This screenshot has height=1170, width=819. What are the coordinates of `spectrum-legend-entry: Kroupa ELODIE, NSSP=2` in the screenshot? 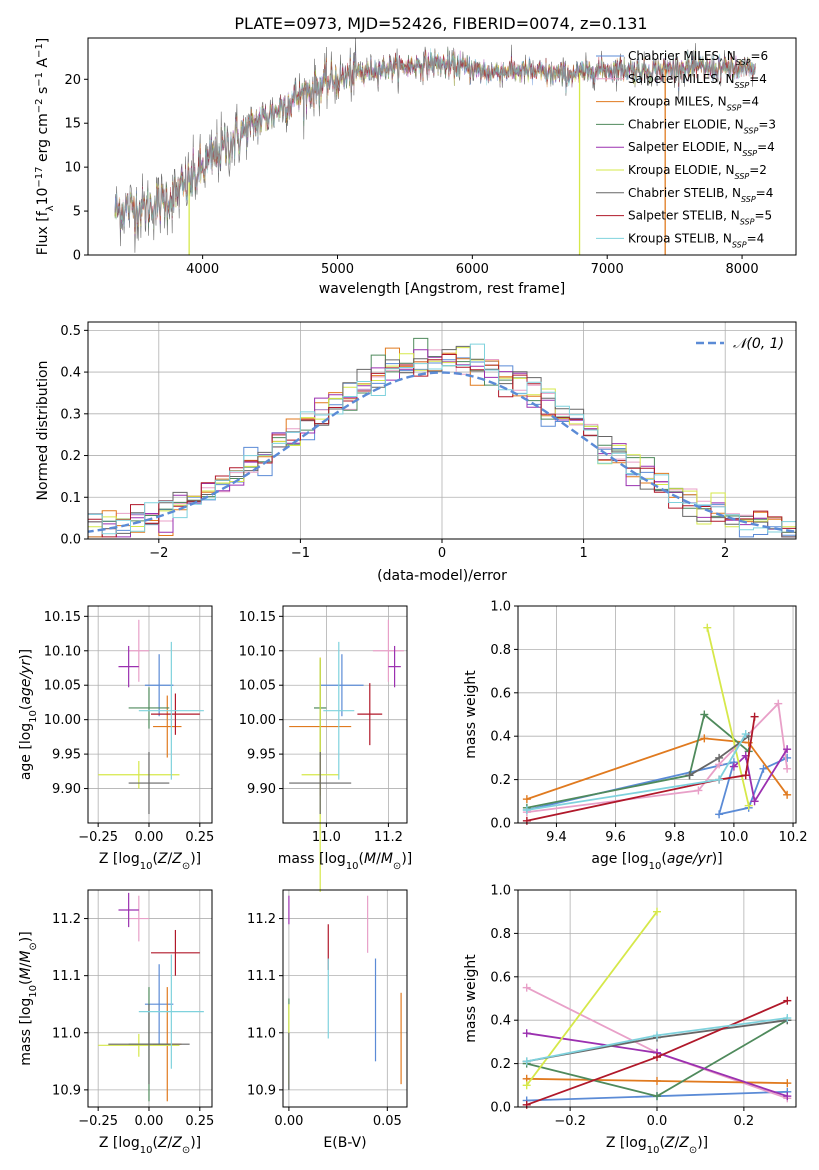 It's located at (681, 172).